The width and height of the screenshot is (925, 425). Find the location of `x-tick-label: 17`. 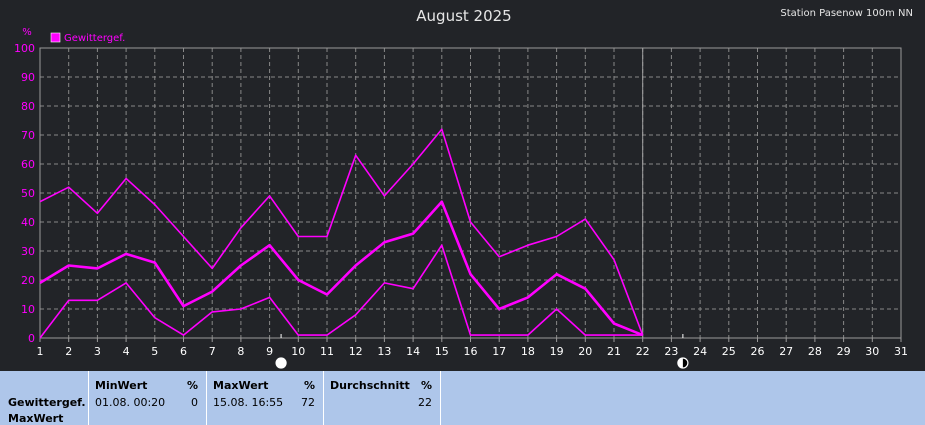

x-tick-label: 17 is located at coordinates (499, 351).